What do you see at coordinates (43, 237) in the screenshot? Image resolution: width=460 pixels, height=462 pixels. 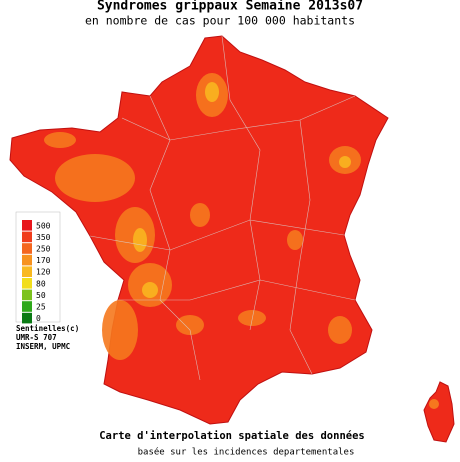 I see `legend-label: 350` at bounding box center [43, 237].